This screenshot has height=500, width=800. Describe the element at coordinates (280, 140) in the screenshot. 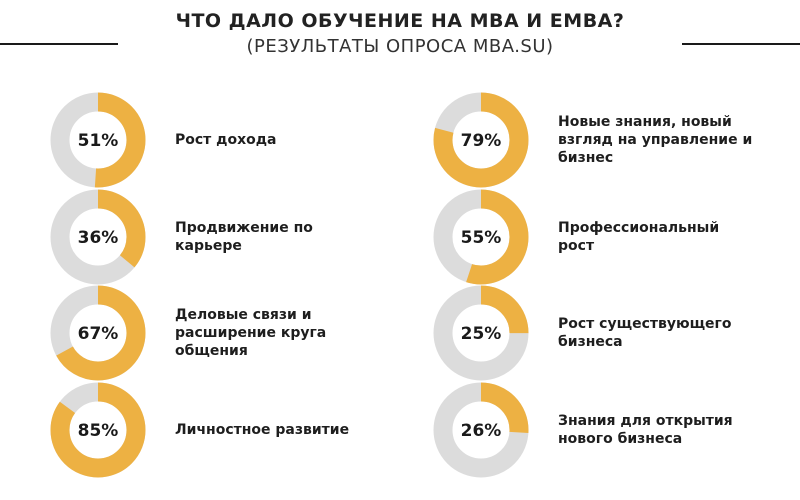

I see `item-label-1: Рост дохода` at that location.